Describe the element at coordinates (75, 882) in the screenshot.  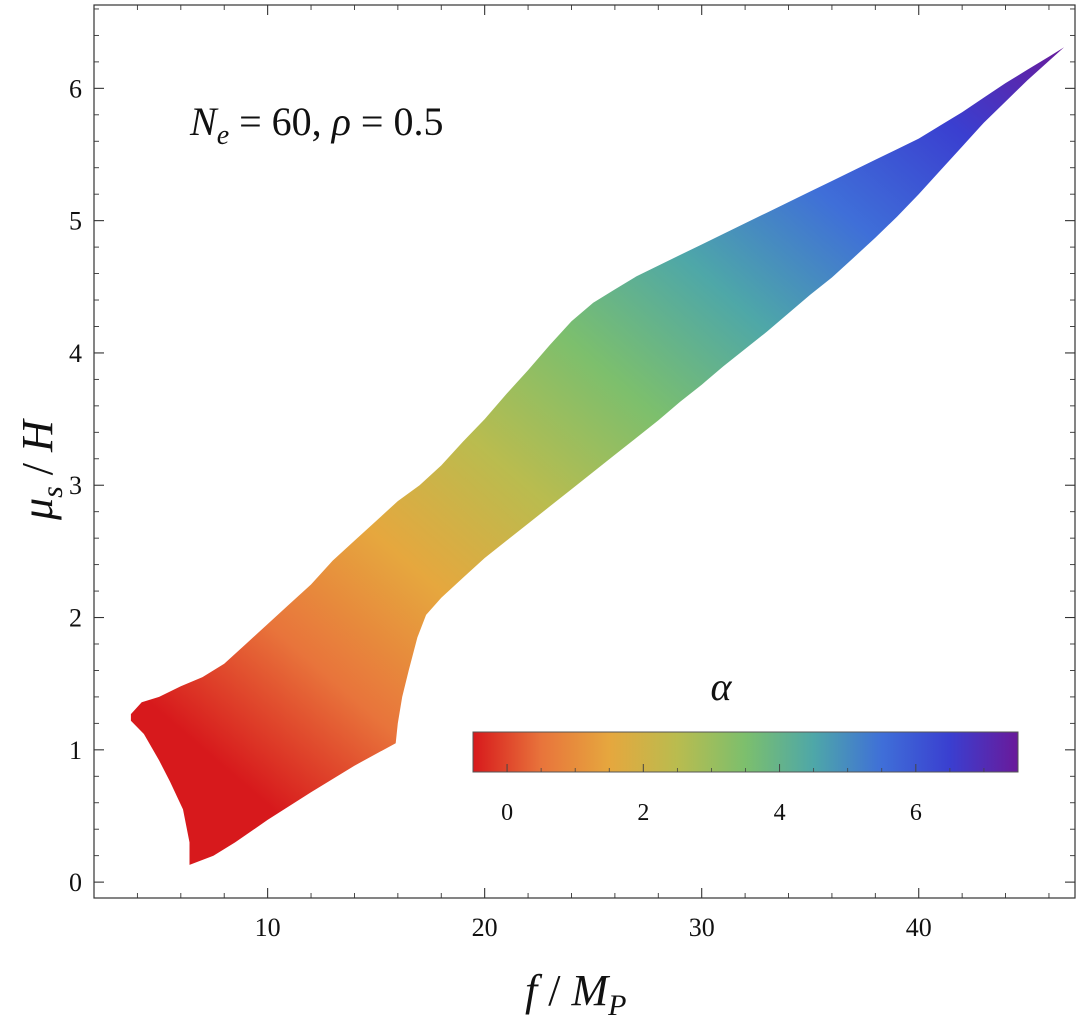
I see `y-tick-label: 0` at that location.